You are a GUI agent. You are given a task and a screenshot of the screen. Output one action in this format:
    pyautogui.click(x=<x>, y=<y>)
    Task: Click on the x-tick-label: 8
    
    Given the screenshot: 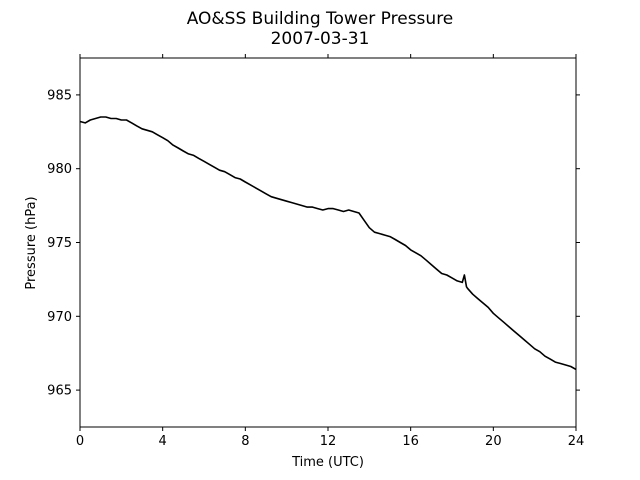 What is the action you would take?
    pyautogui.click(x=245, y=441)
    